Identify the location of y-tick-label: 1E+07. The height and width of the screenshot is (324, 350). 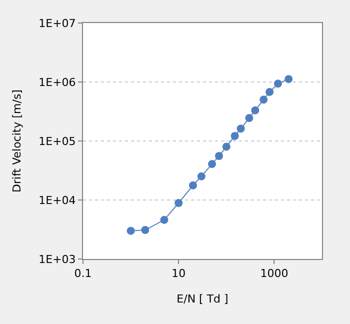
(57, 23).